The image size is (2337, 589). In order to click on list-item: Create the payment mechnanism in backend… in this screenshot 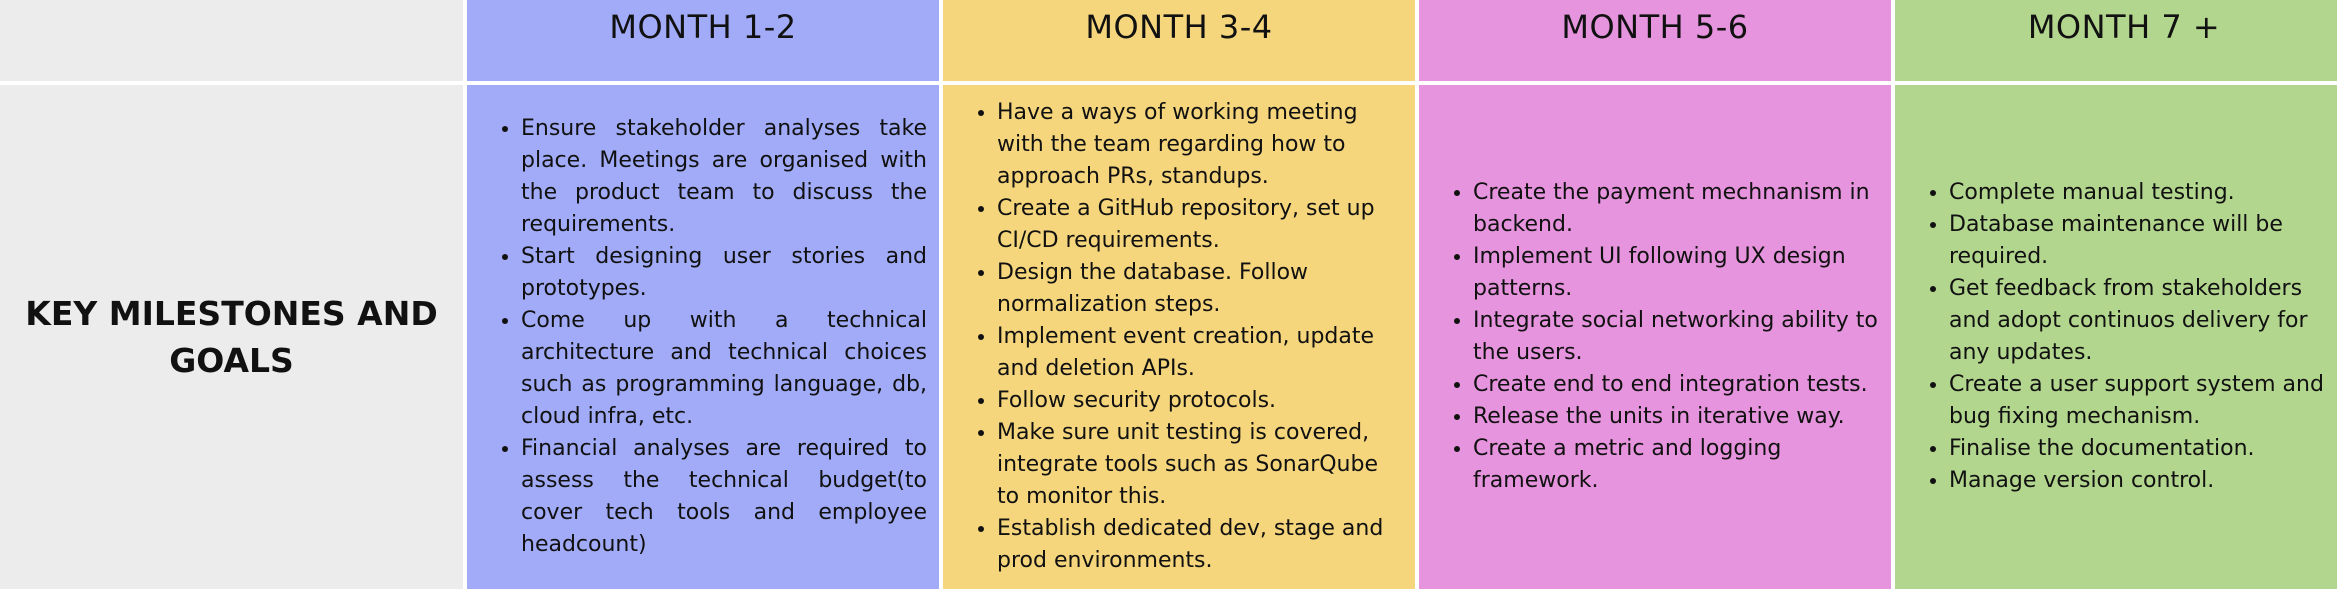, I will do `click(1676, 209)`.